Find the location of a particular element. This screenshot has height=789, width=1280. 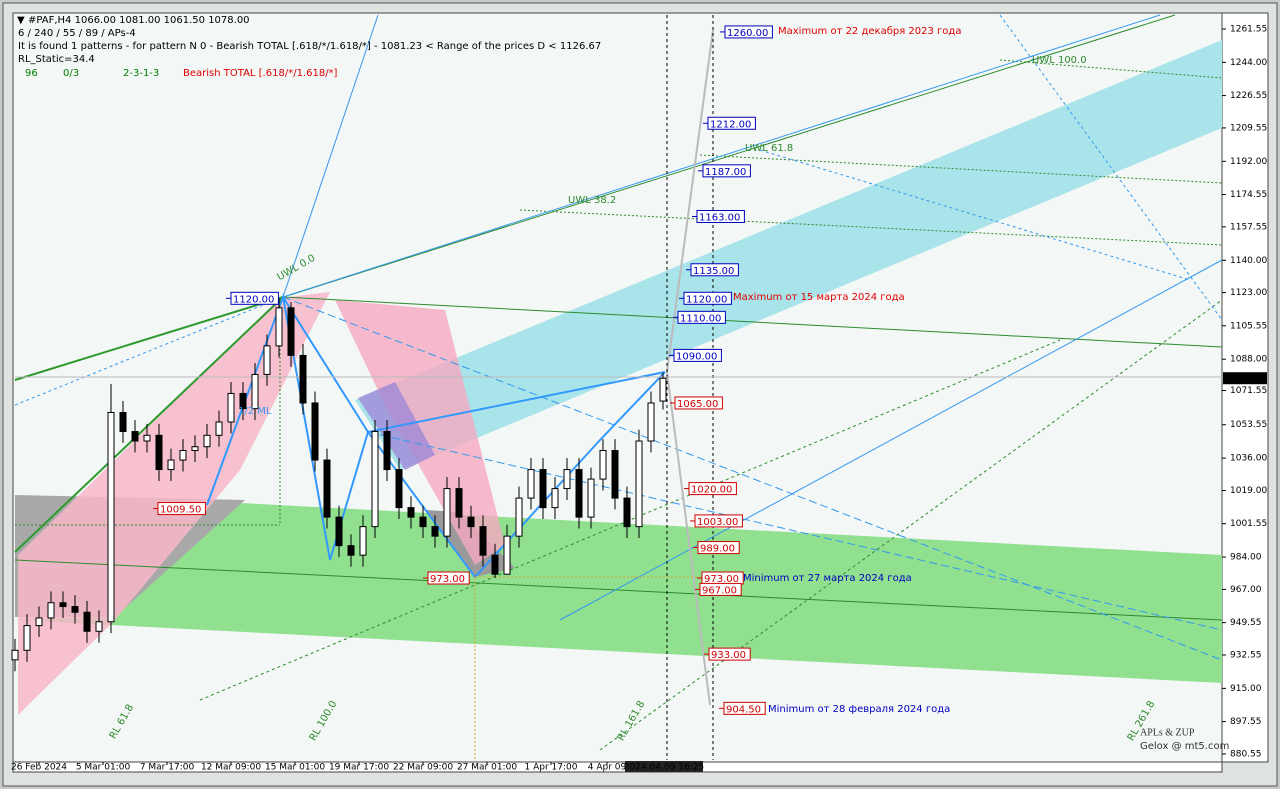

x-tick-label: 19 Mar 17:00 is located at coordinates (359, 768).